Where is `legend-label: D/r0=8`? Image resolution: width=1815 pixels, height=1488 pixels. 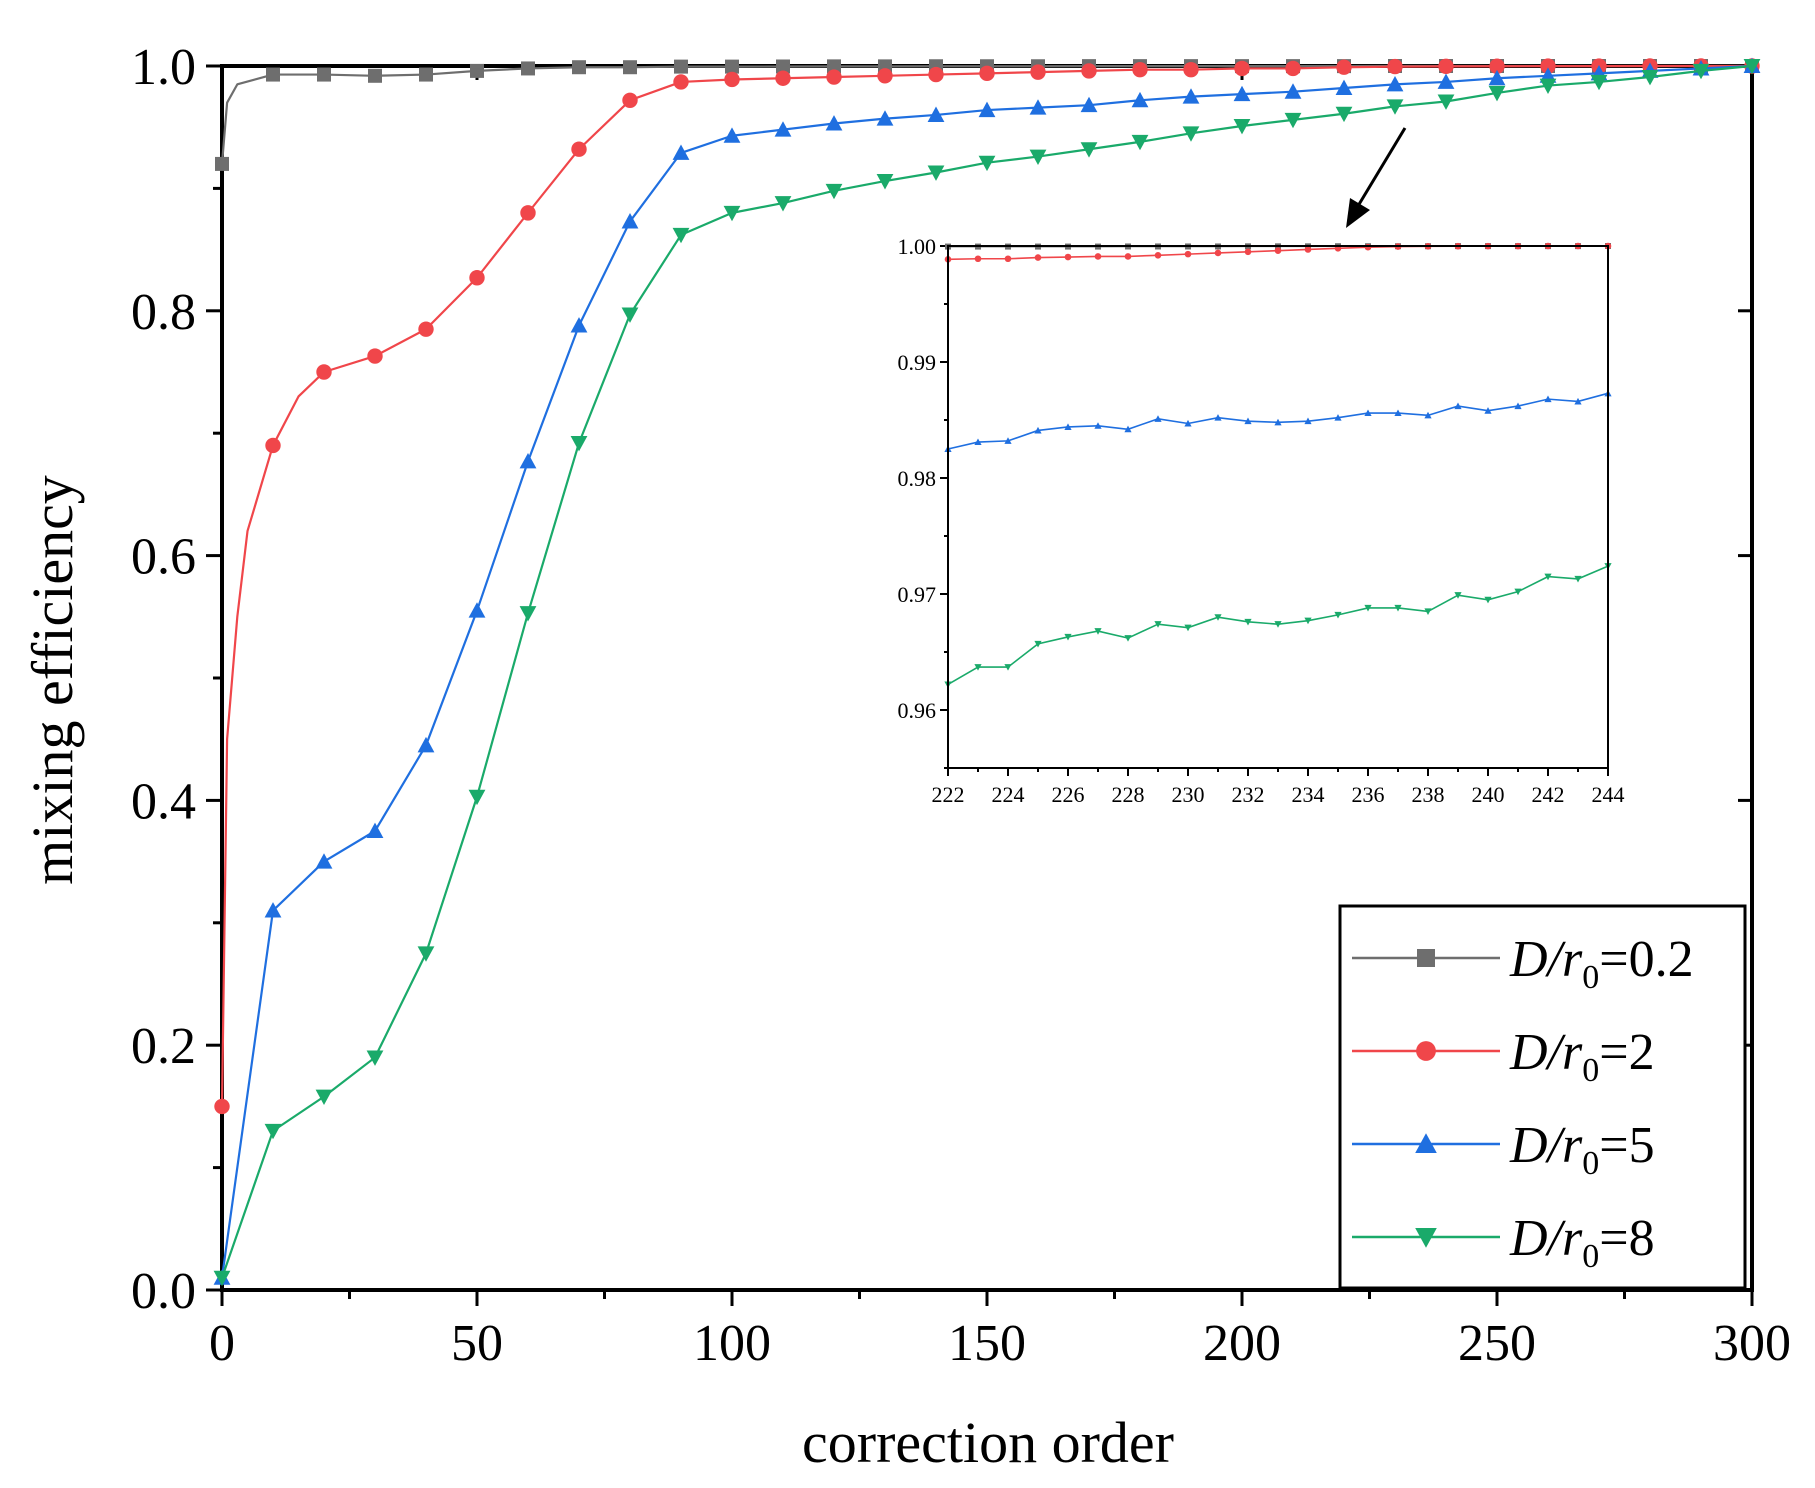
legend-label: D/r0=8 is located at coordinates (1582, 1242).